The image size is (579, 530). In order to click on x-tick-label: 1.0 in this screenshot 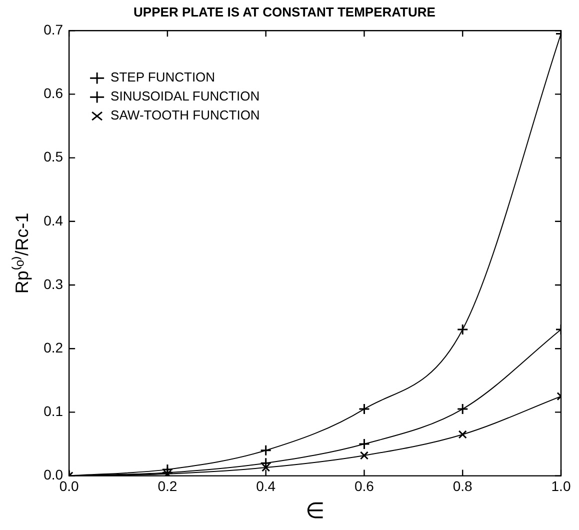, I will do `click(561, 486)`.